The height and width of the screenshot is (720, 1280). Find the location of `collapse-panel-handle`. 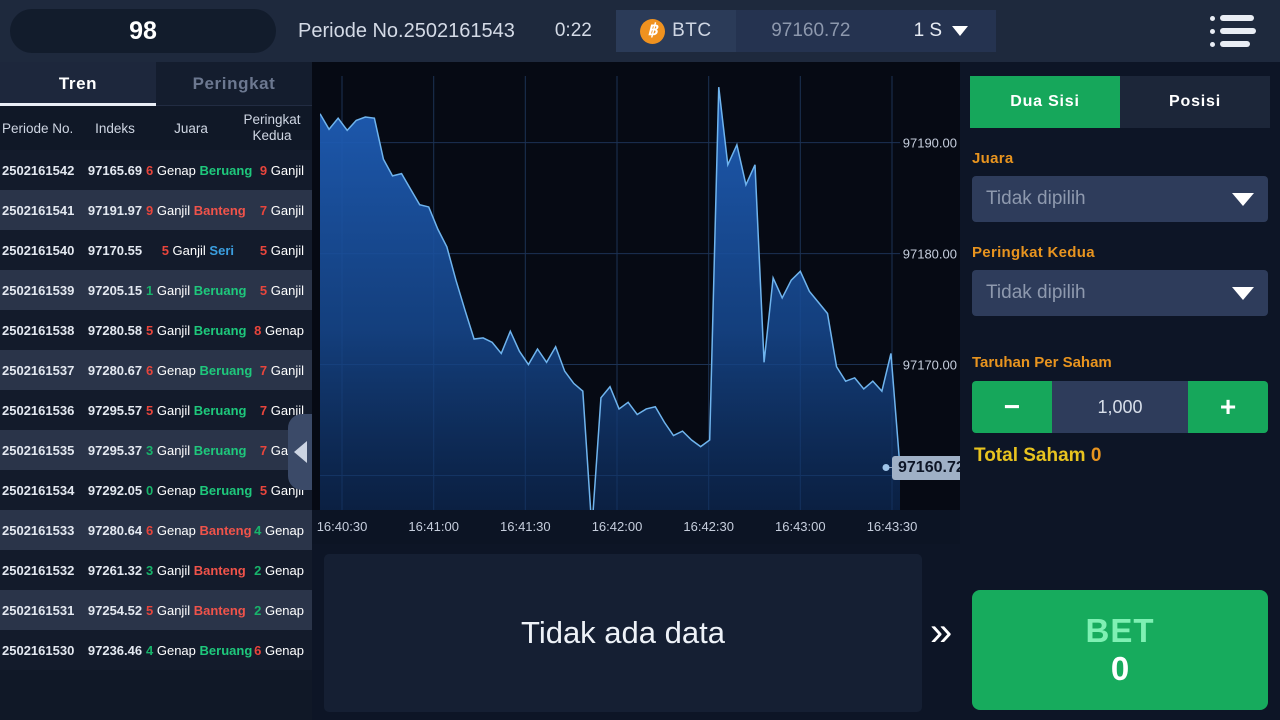

collapse-panel-handle is located at coordinates (300, 452).